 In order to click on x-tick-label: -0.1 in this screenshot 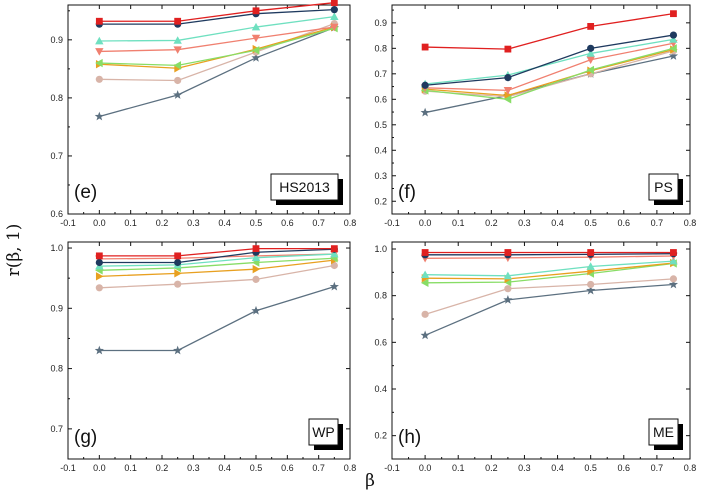, I will do `click(392, 223)`.